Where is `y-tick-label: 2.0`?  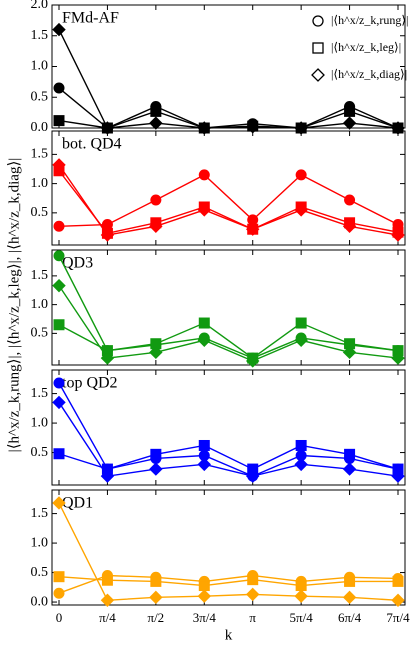
y-tick-label: 2.0 is located at coordinates (40, 6).